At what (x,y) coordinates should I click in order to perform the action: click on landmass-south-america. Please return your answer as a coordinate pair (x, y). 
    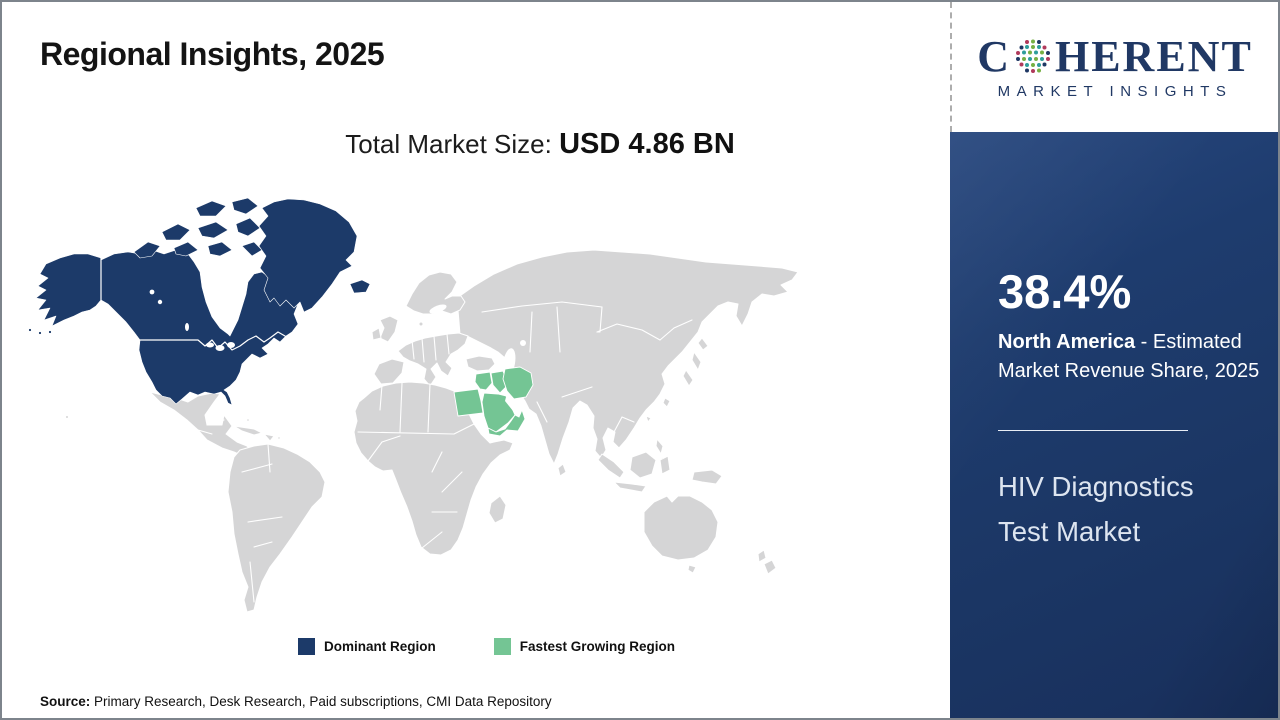
    Looking at the image, I should click on (276, 528).